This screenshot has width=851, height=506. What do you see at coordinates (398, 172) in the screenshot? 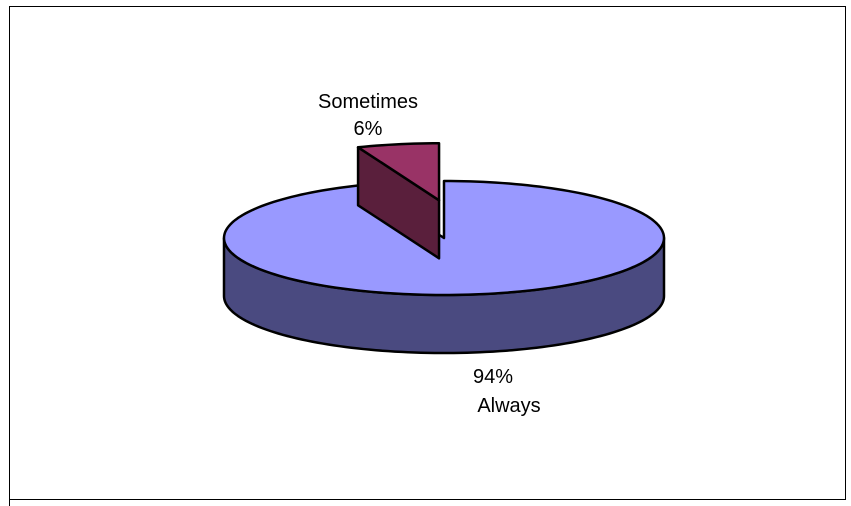
I see `slice-sometimes-top` at bounding box center [398, 172].